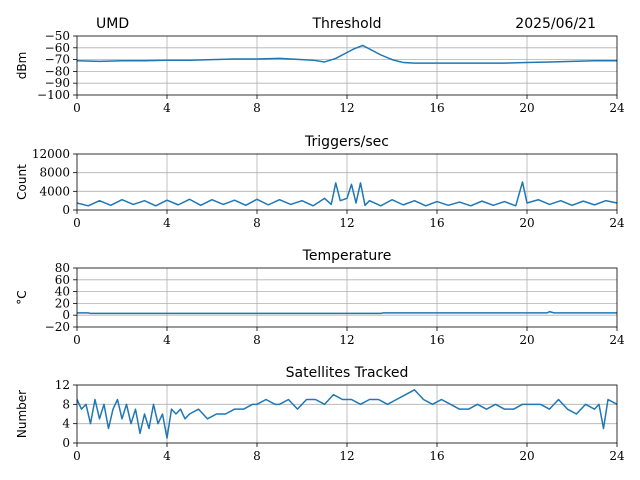 This screenshot has width=640, height=480. I want to click on temperature-ytick-label: 80, so click(62, 268).